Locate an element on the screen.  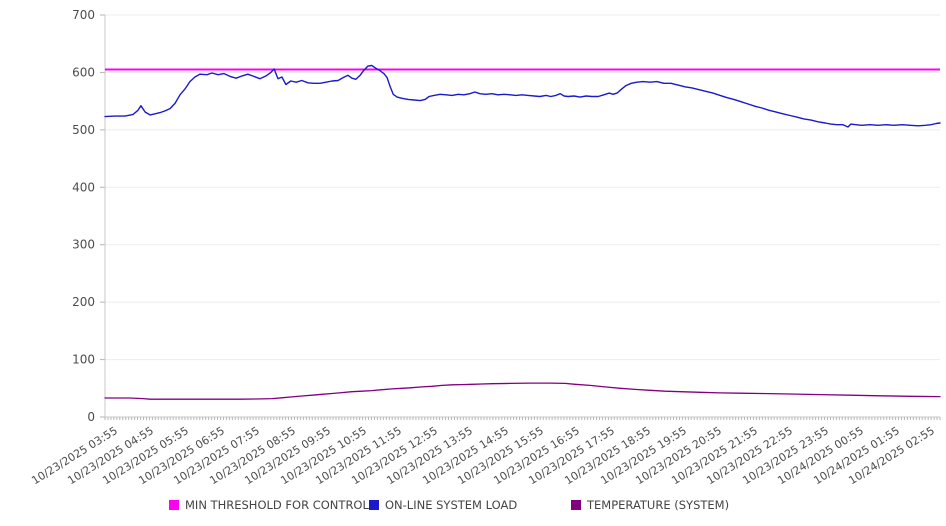
legend-item-temperature: TEMPERATURE (SYSTEM) is located at coordinates (650, 505).